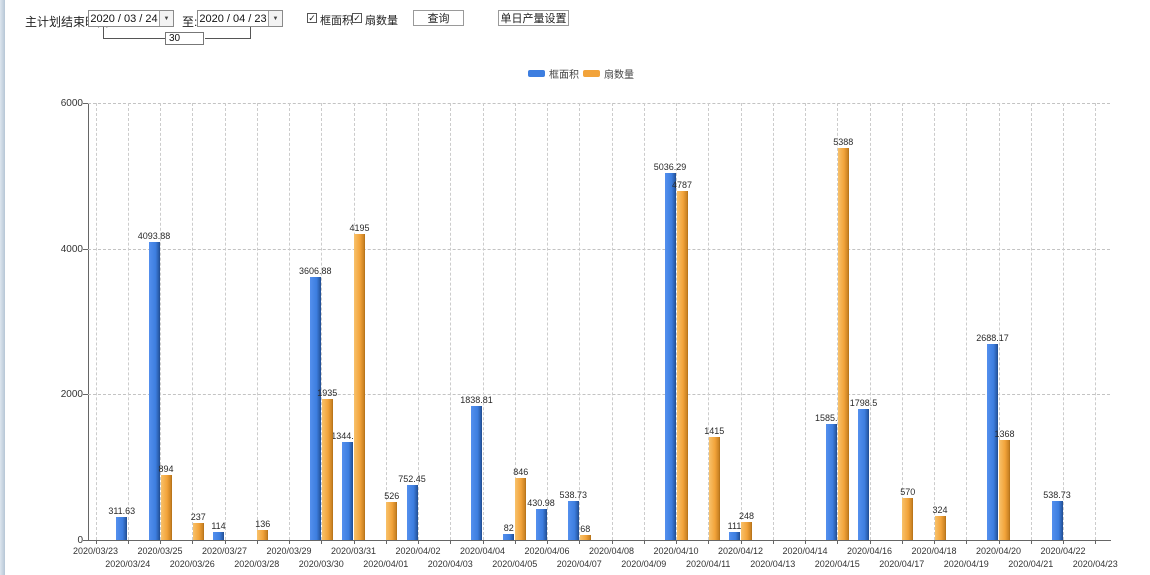 The width and height of the screenshot is (1150, 575). Describe the element at coordinates (122, 528) in the screenshot. I see `bar-框面积-2020/03/24` at that location.